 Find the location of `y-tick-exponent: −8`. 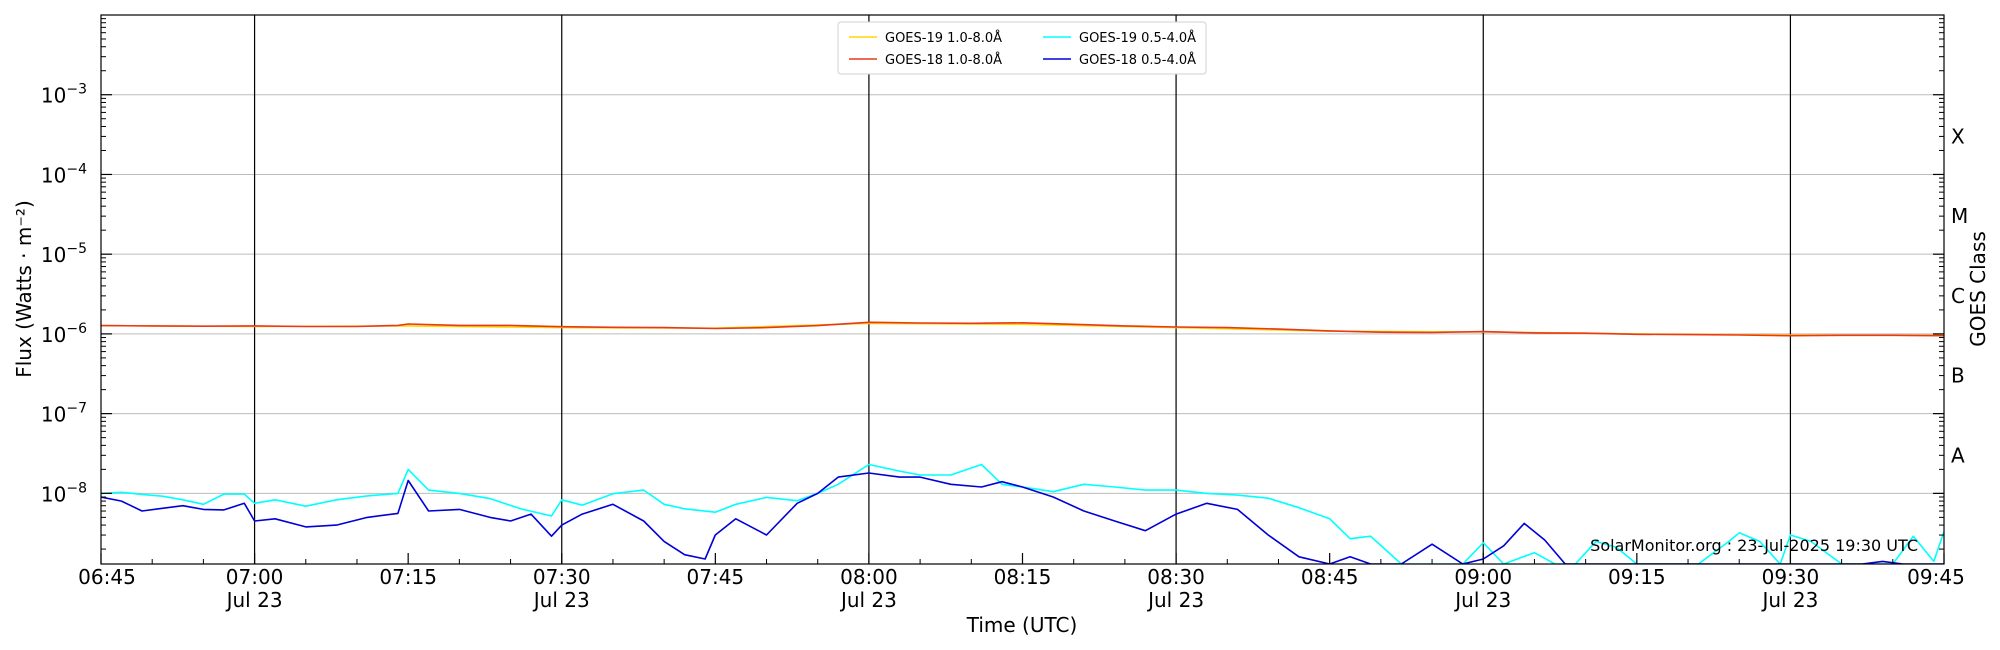

y-tick-exponent: −8 is located at coordinates (76, 488).